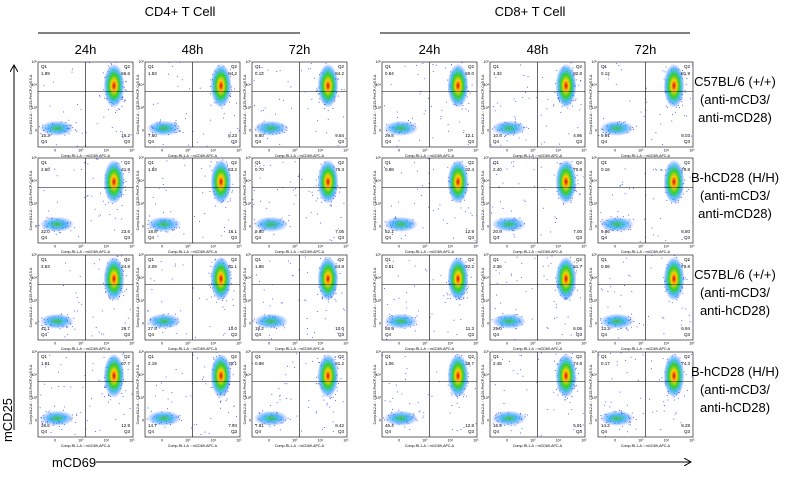 This screenshot has width=808, height=477. What do you see at coordinates (152, 363) in the screenshot?
I see `quadrant-value: 2.19` at bounding box center [152, 363].